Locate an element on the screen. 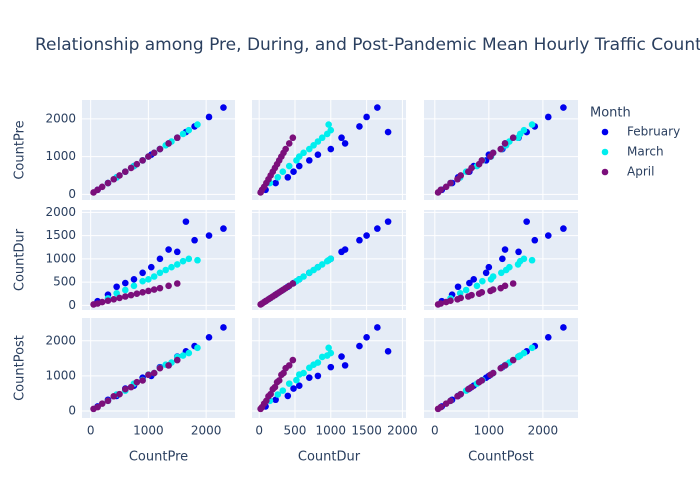  legend-label: February is located at coordinates (653, 132).